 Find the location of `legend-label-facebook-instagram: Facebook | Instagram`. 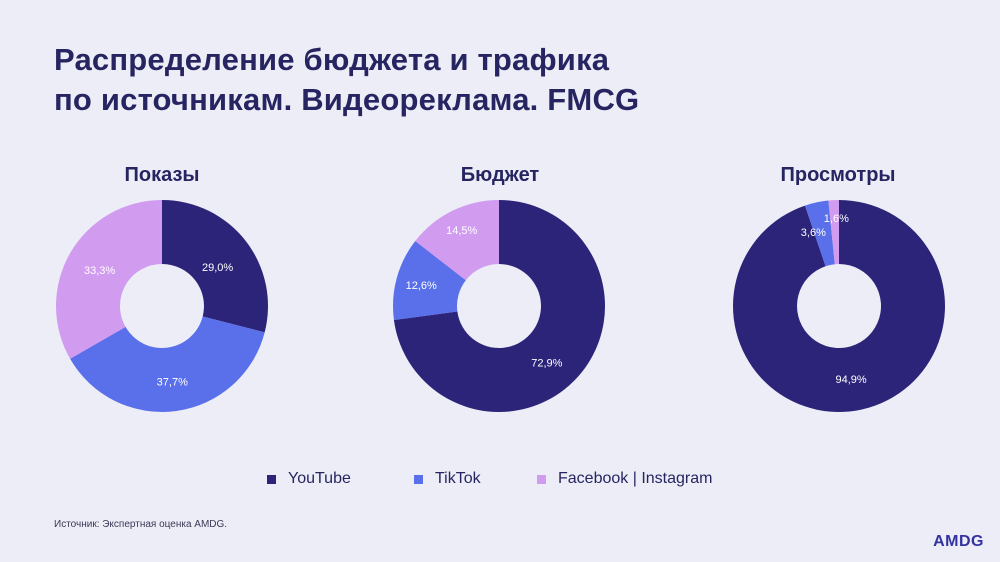

legend-label-facebook-instagram: Facebook | Instagram is located at coordinates (635, 478).